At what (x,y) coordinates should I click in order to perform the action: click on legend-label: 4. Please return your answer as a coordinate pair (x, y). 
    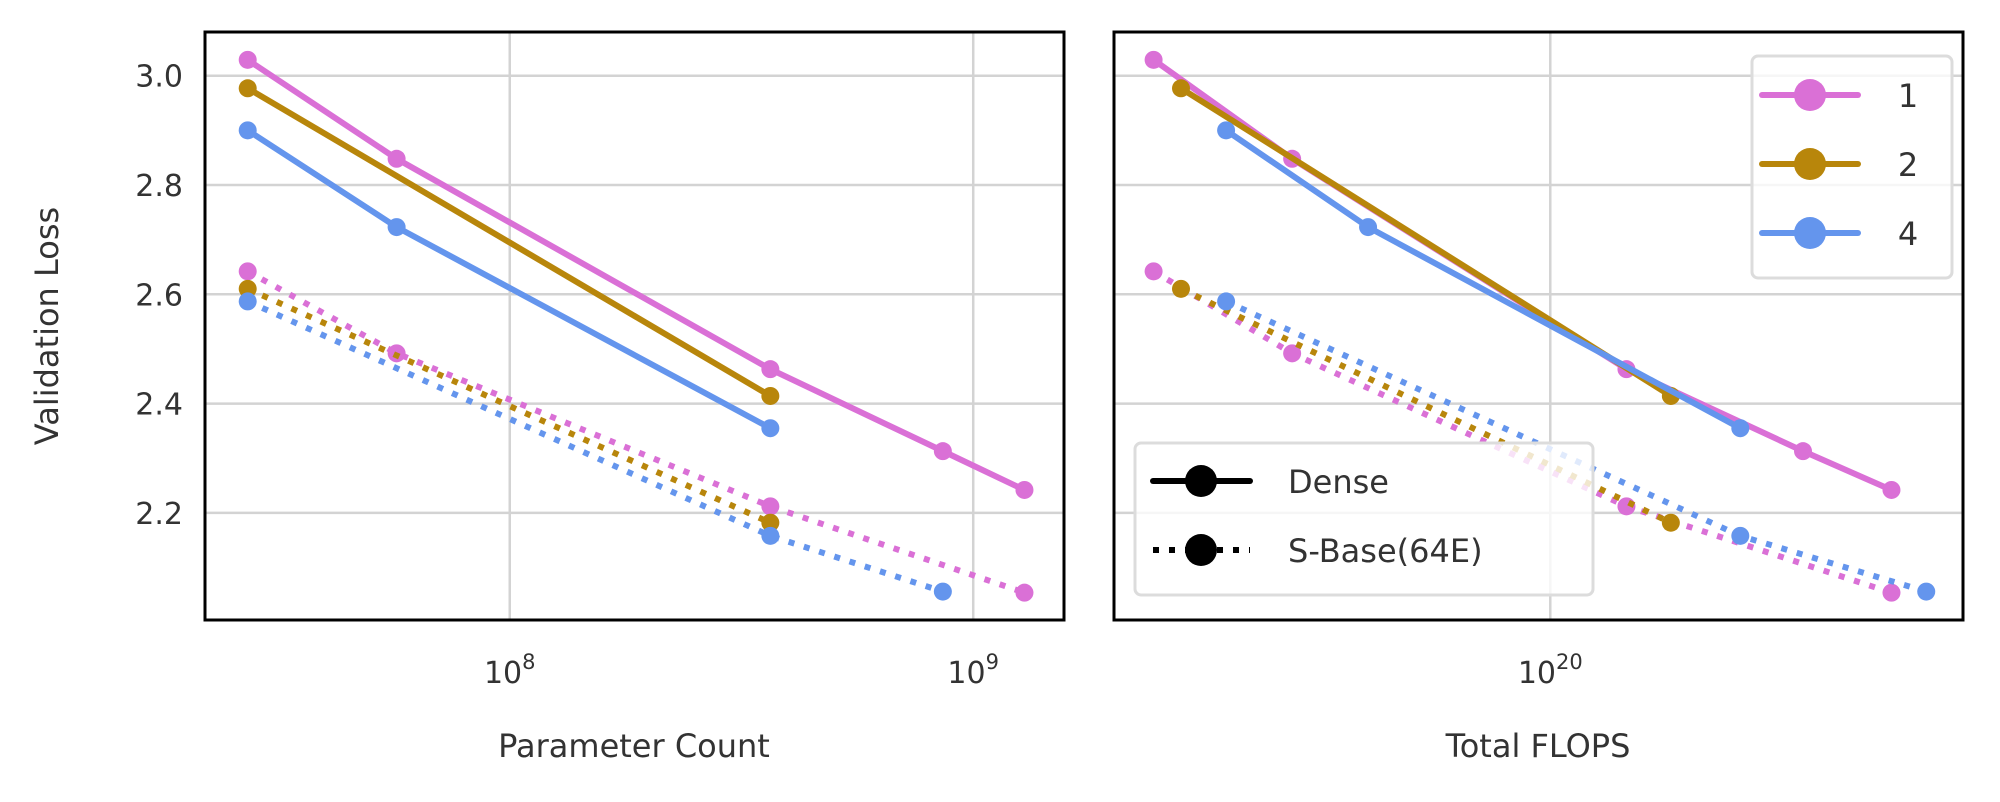
    Looking at the image, I should click on (1908, 234).